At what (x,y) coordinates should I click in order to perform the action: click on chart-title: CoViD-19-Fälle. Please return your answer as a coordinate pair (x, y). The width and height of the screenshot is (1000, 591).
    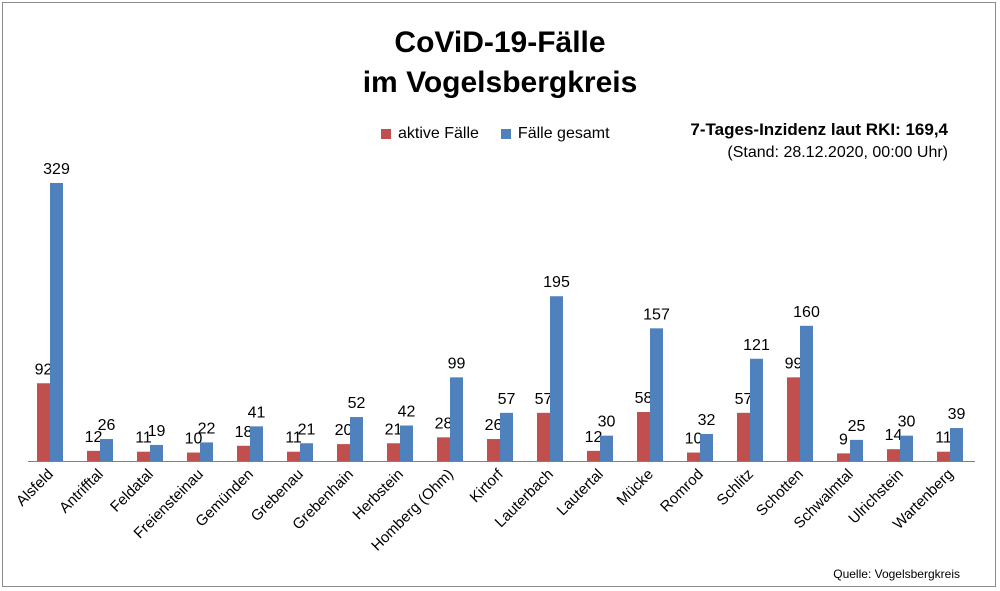
    Looking at the image, I should click on (500, 42).